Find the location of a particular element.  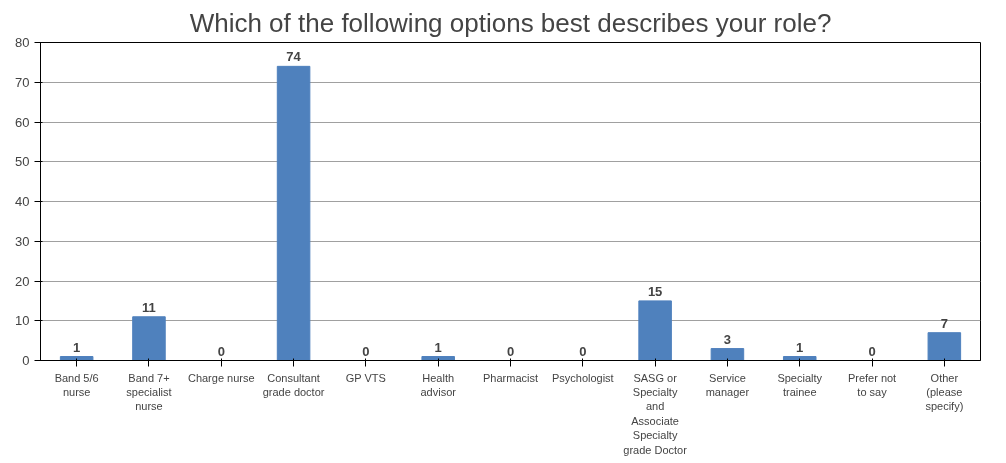

x-tick-label: Specialty trainee is located at coordinates (800, 384).